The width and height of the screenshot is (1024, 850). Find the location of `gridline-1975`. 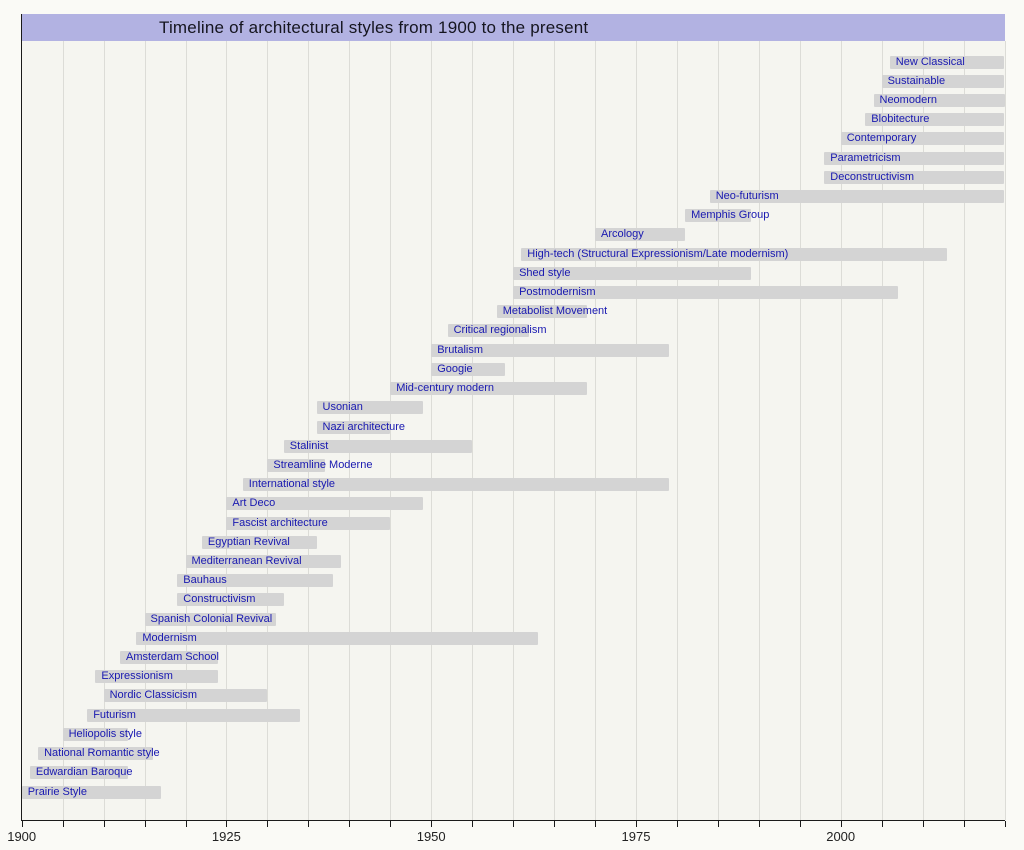

gridline-1975 is located at coordinates (636, 430).